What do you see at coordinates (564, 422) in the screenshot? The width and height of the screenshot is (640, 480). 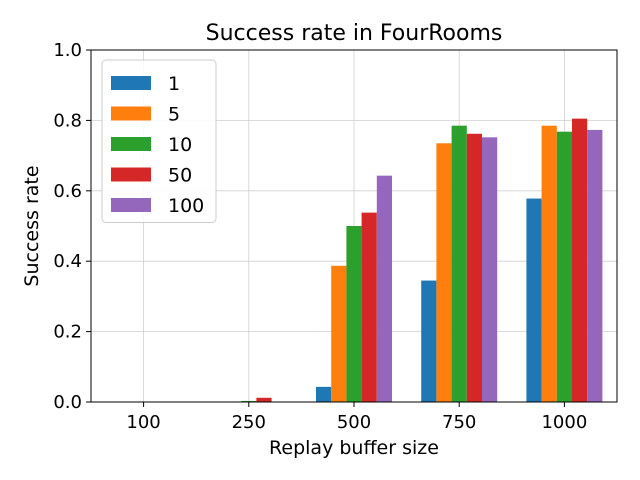 I see `x-tick-label: 1000` at bounding box center [564, 422].